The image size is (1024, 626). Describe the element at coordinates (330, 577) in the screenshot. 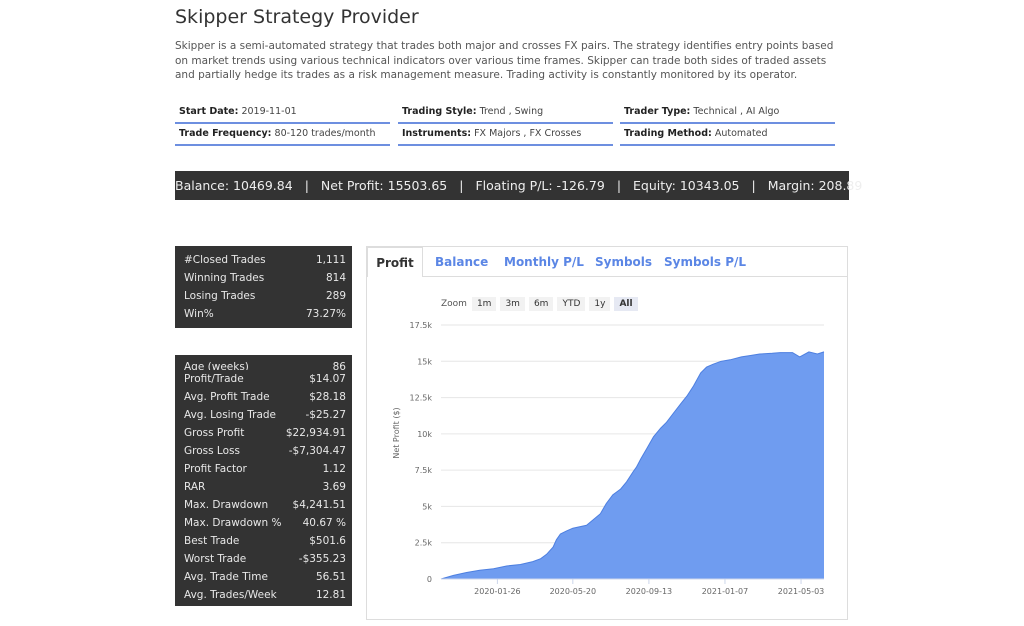

I see `row-value: 56.51` at that location.